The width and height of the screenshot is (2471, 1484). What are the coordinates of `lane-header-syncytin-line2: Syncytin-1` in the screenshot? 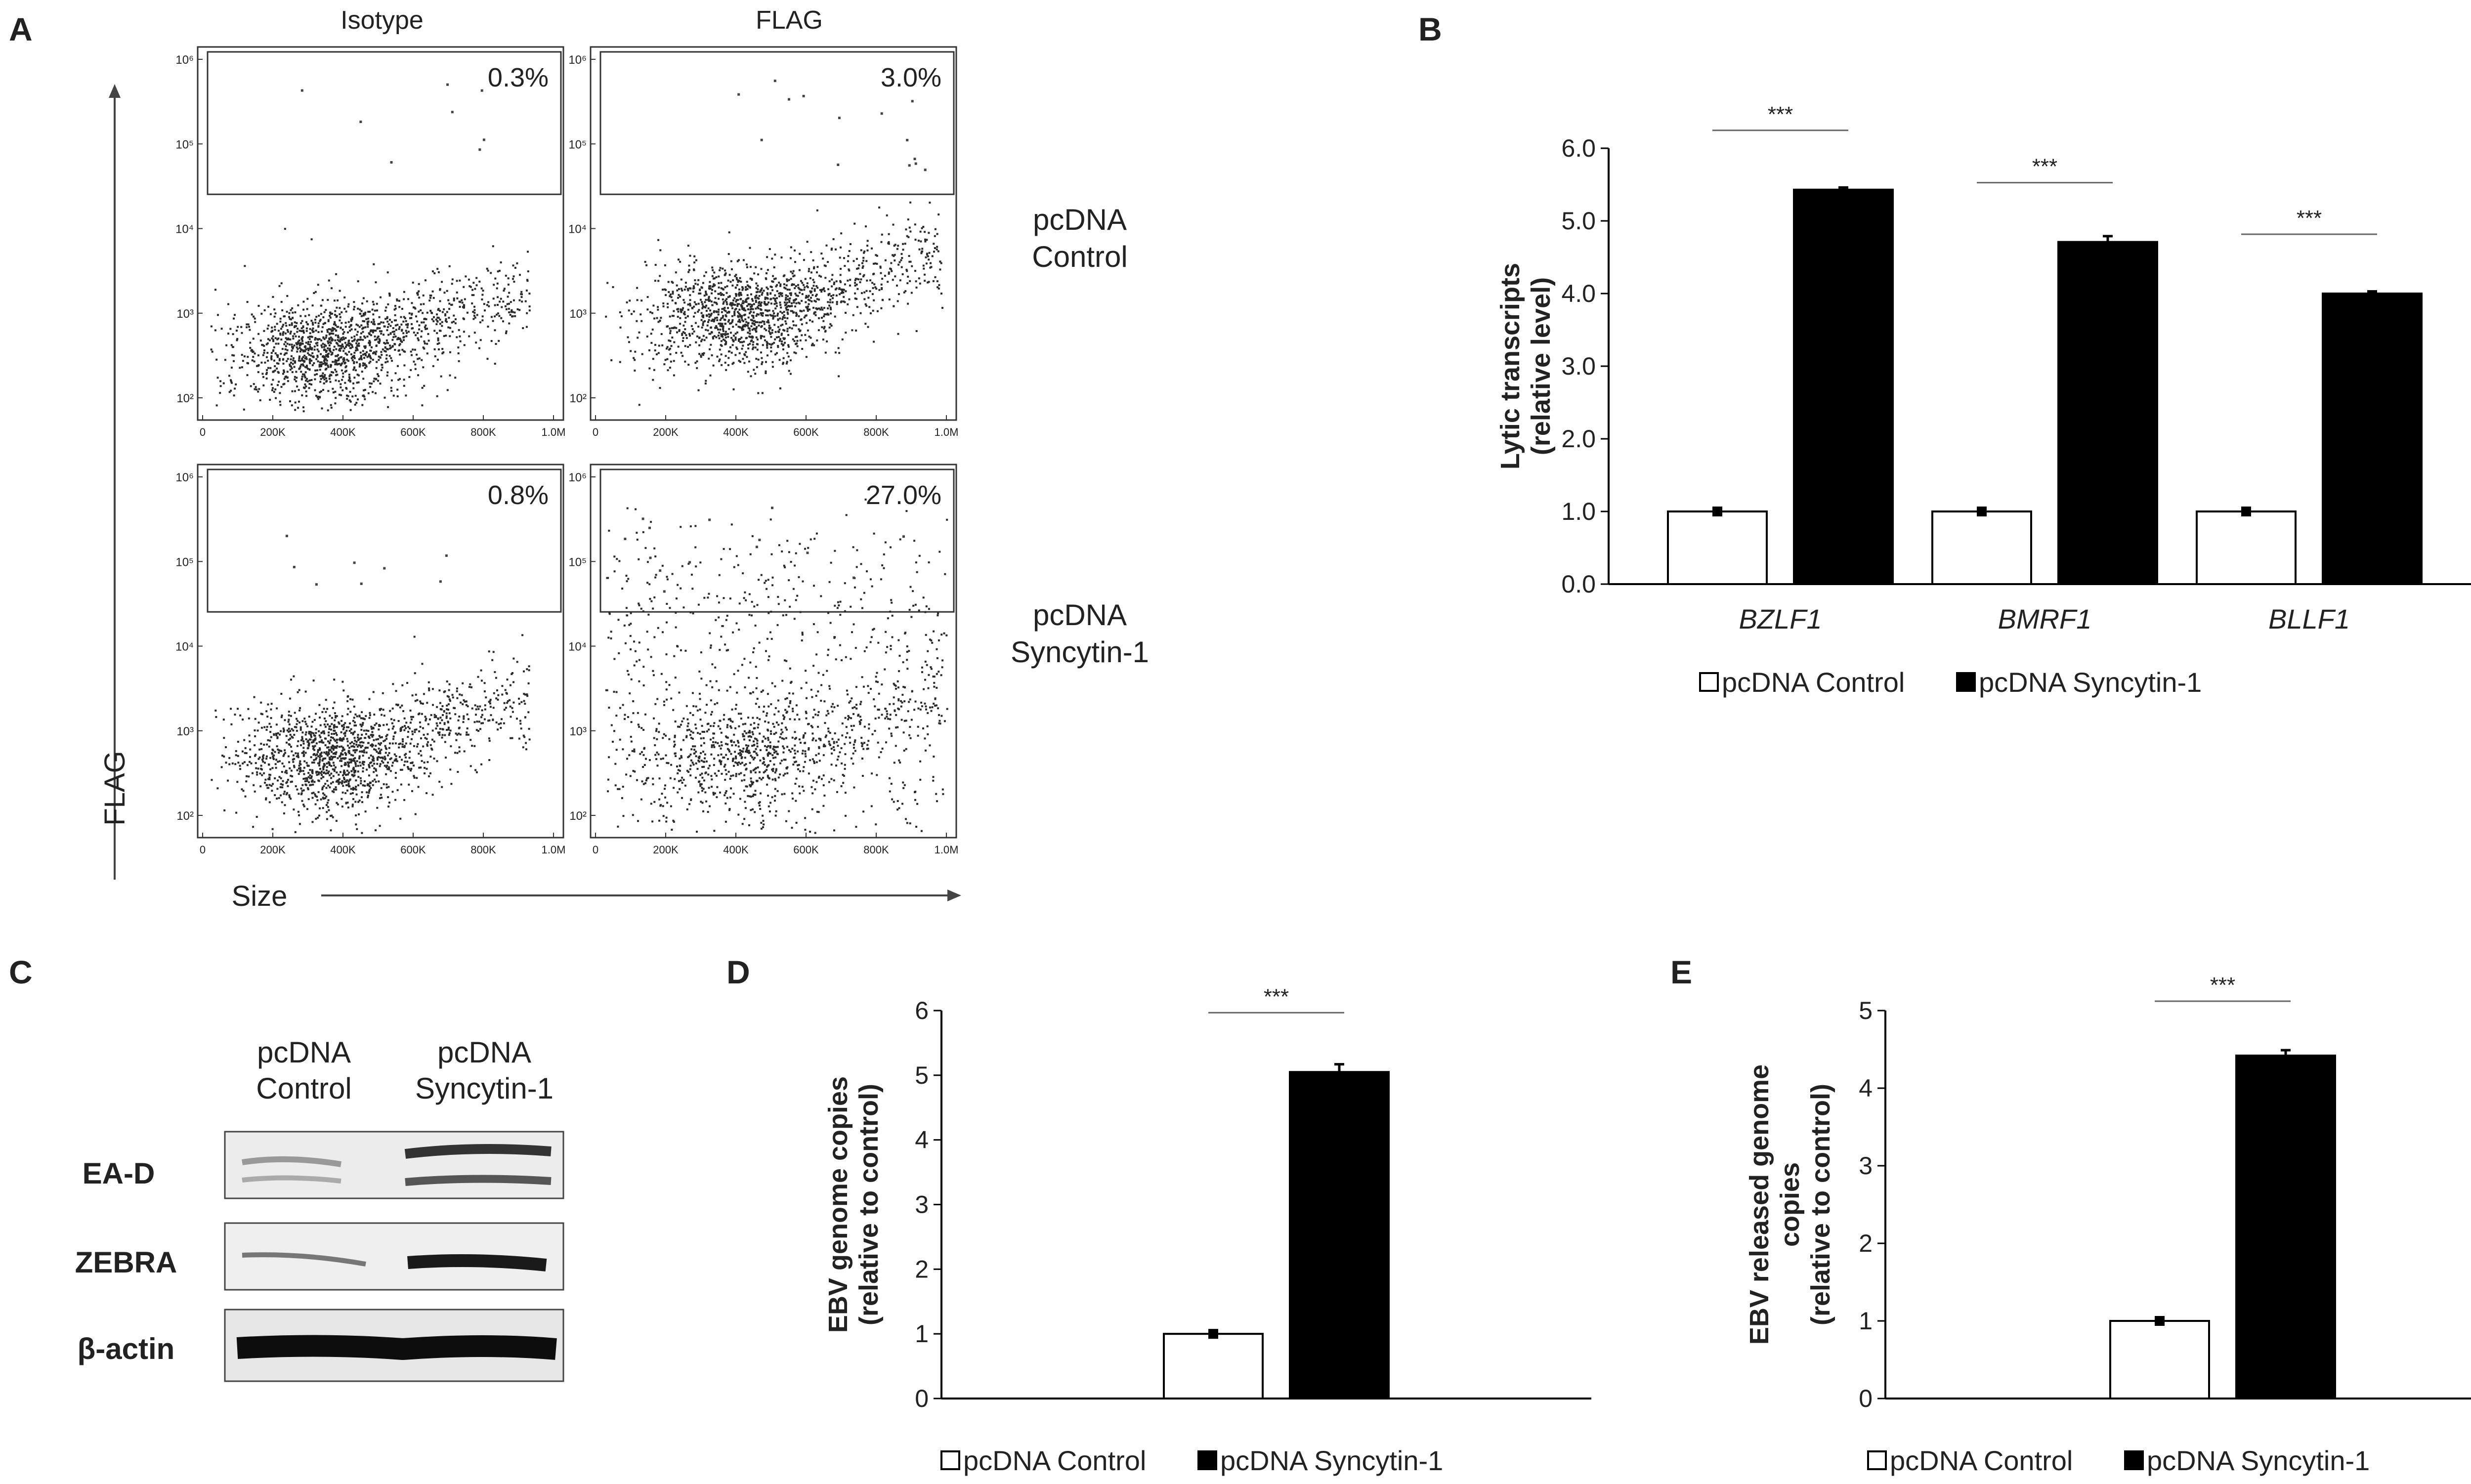 It's located at (484, 1088).